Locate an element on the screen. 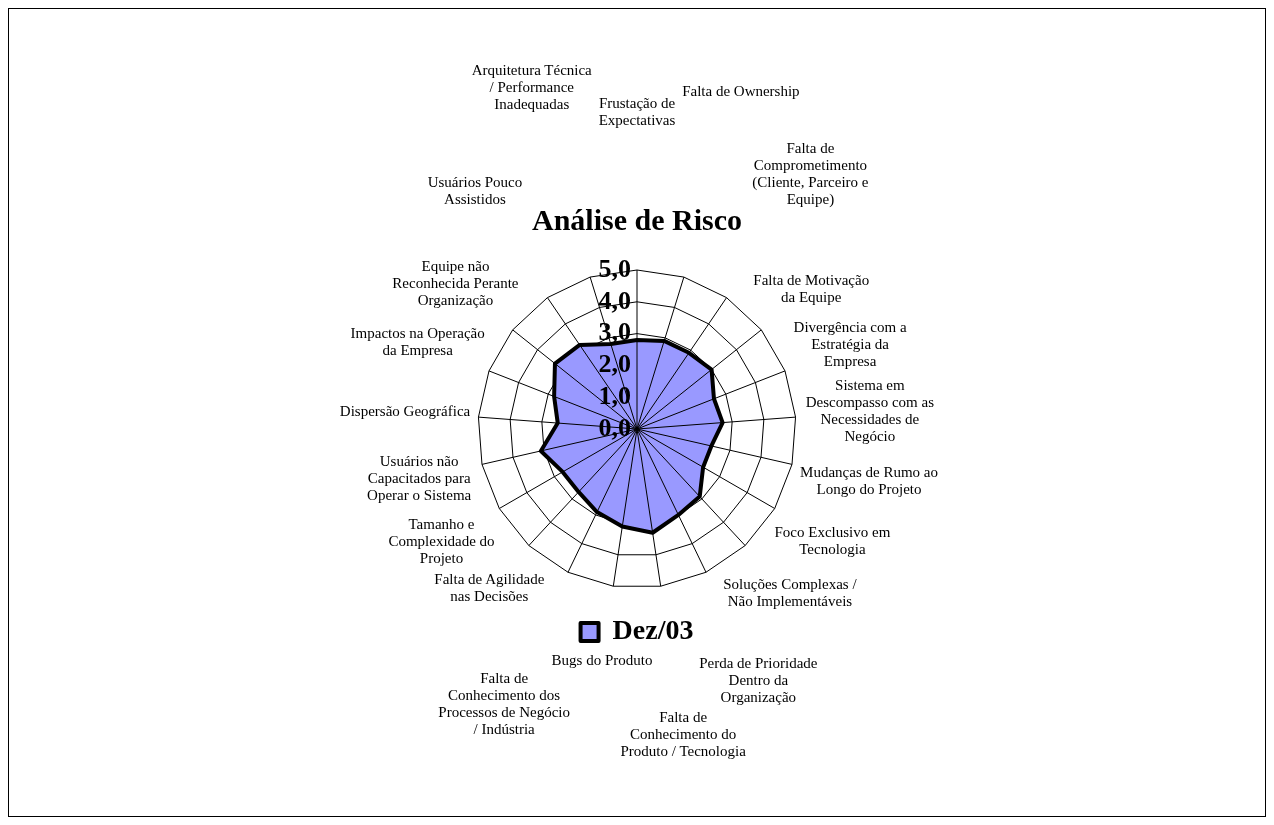  spoke-label: Bugs do Produto is located at coordinates (602, 660).